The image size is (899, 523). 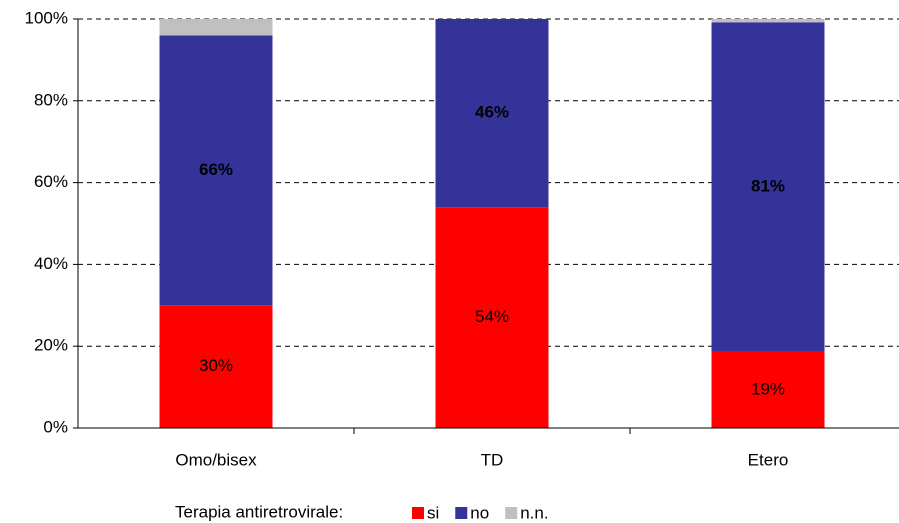 I want to click on value-label: 54%, so click(x=492, y=316).